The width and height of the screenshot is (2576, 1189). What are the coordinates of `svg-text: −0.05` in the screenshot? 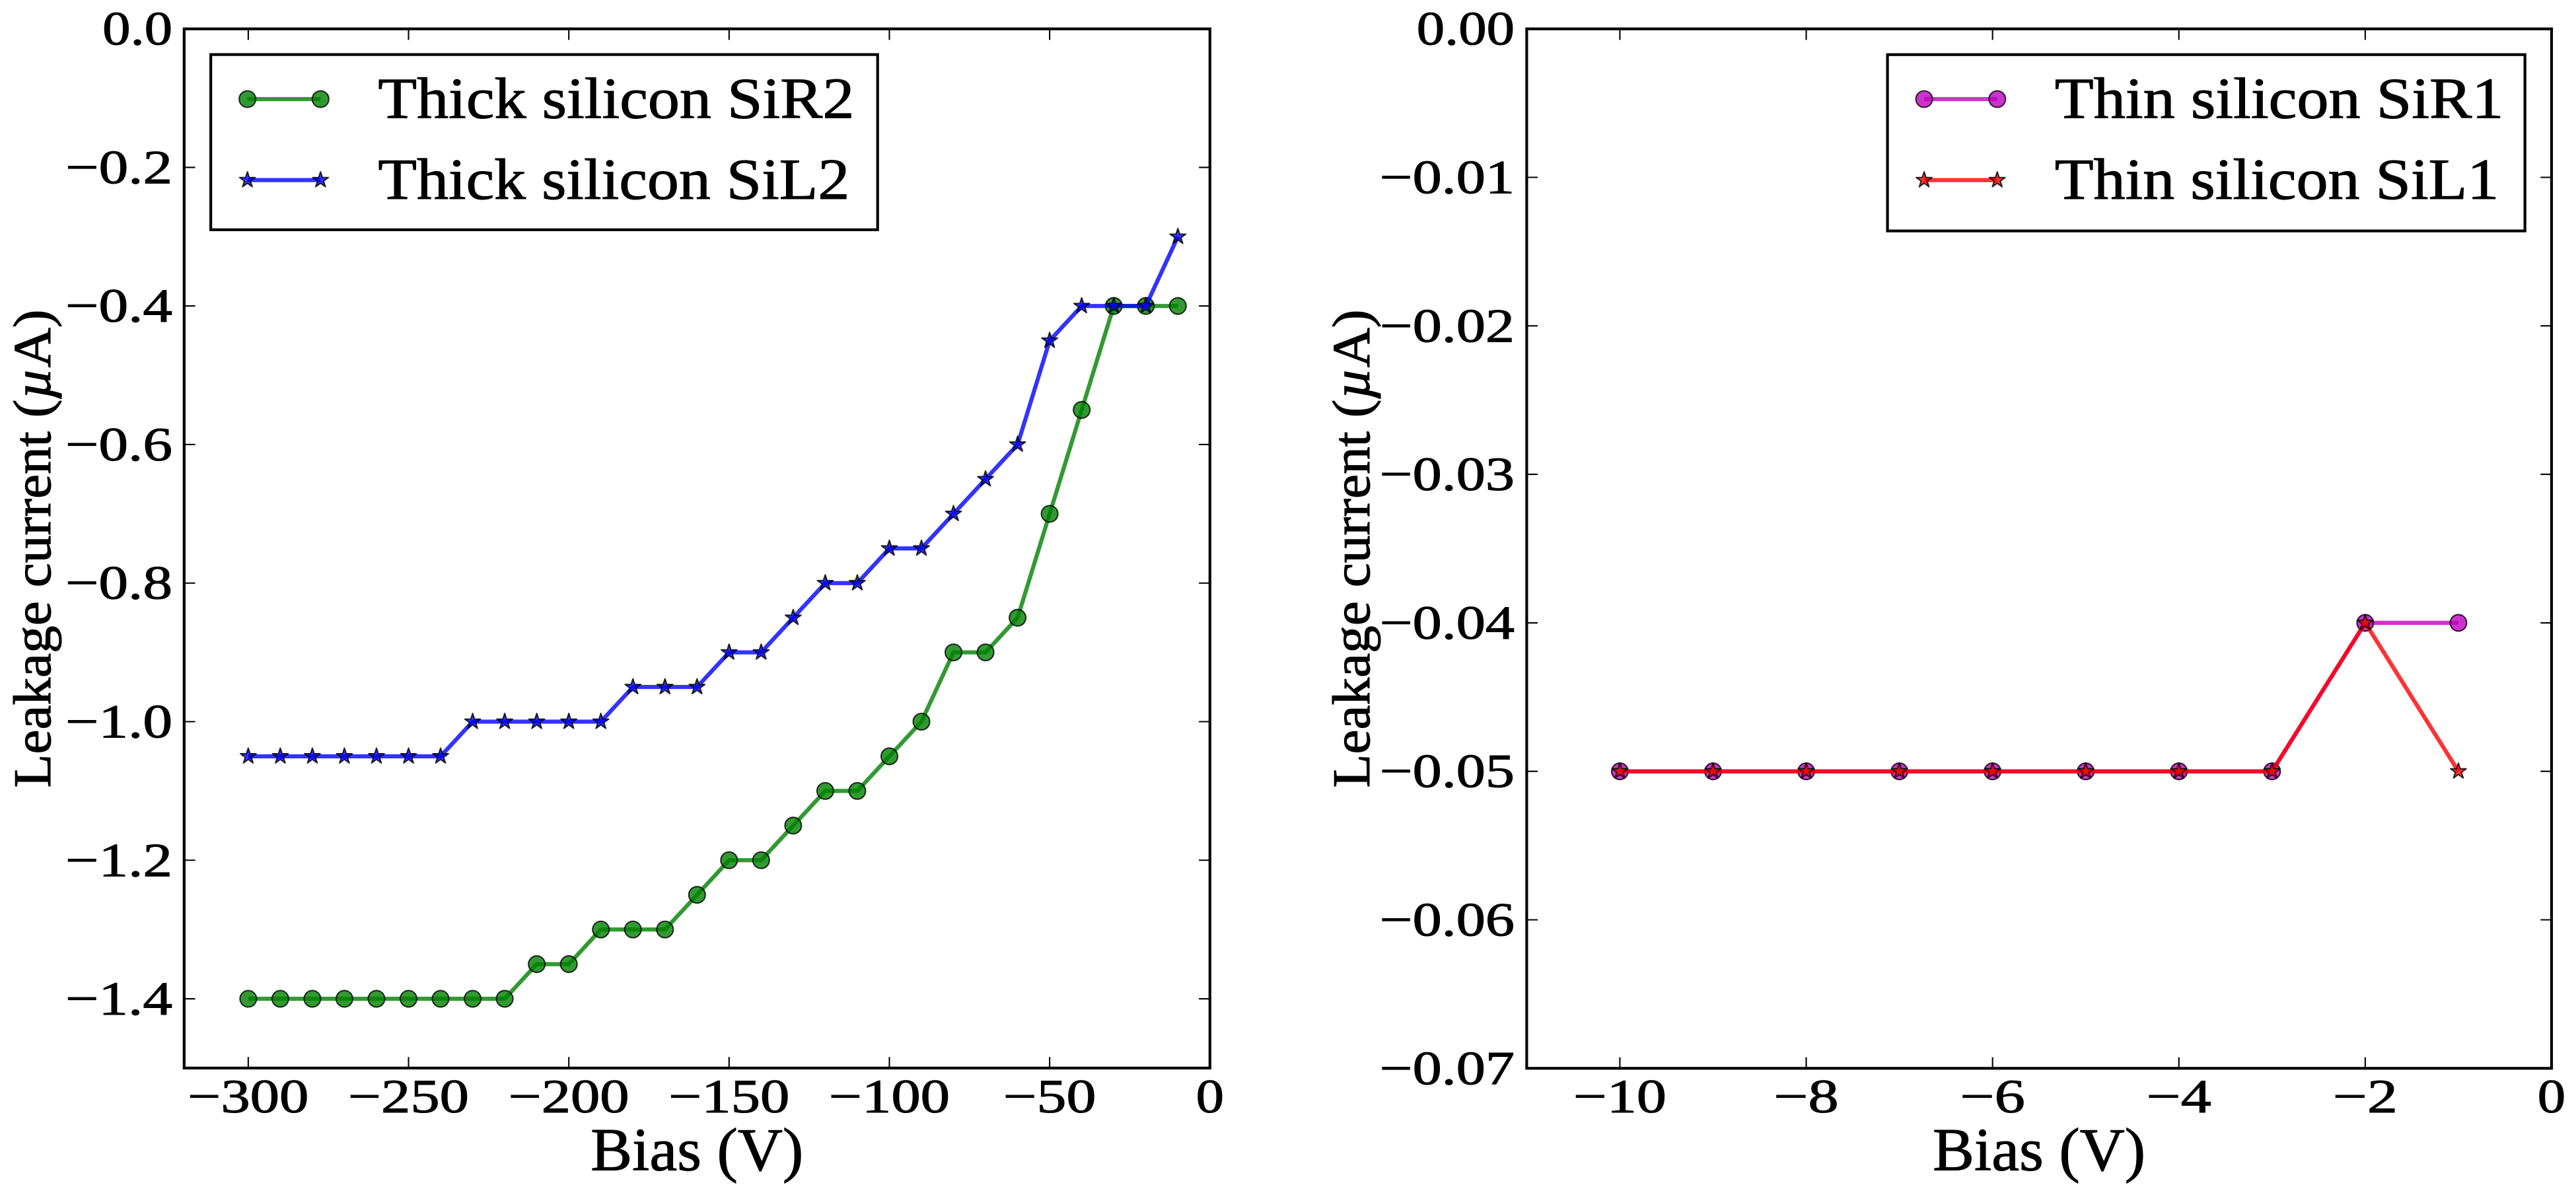 It's located at (1448, 771).